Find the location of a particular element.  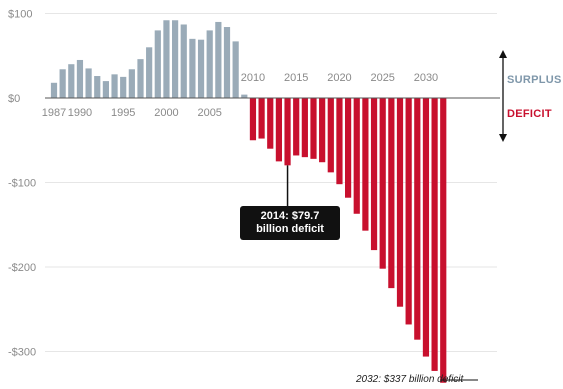

y-tick-label: -$300 is located at coordinates (22, 353).